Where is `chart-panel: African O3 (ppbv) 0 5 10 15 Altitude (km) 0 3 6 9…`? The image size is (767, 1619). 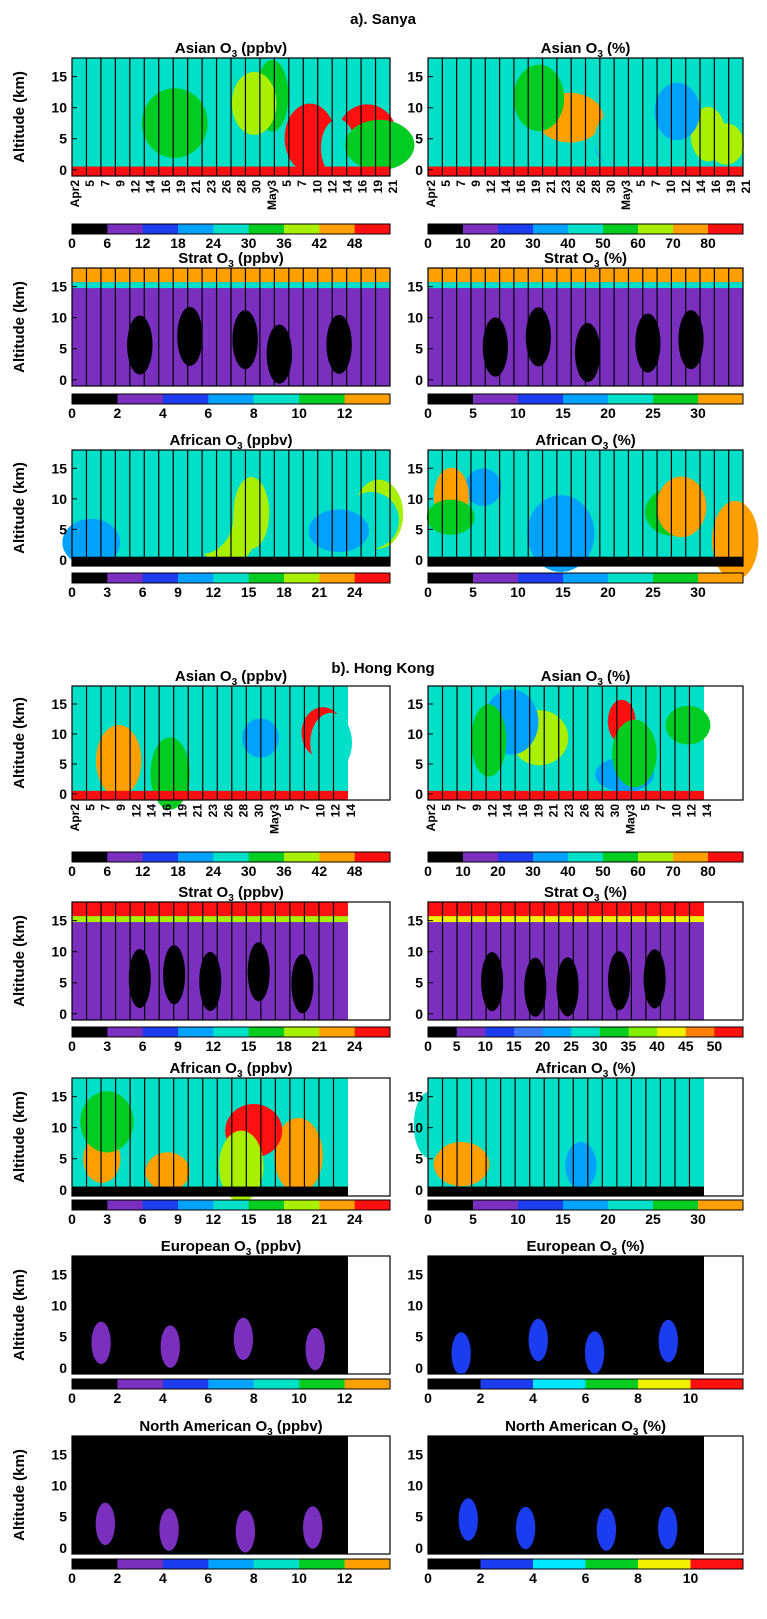
chart-panel: African O3 (ppbv) 0 5 10 15 Altitude (km) 0 3 6 9… is located at coordinates (207, 516).